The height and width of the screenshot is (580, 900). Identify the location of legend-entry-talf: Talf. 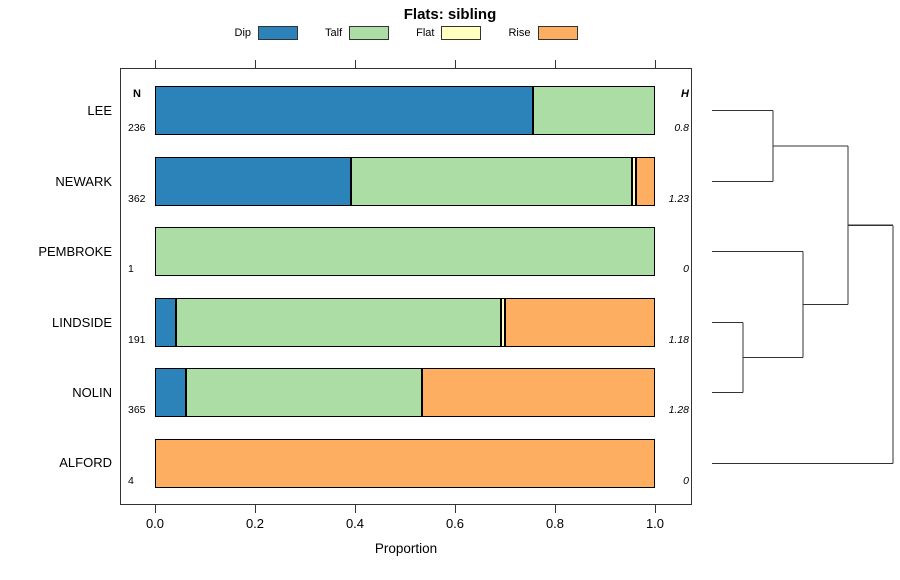
(357, 33).